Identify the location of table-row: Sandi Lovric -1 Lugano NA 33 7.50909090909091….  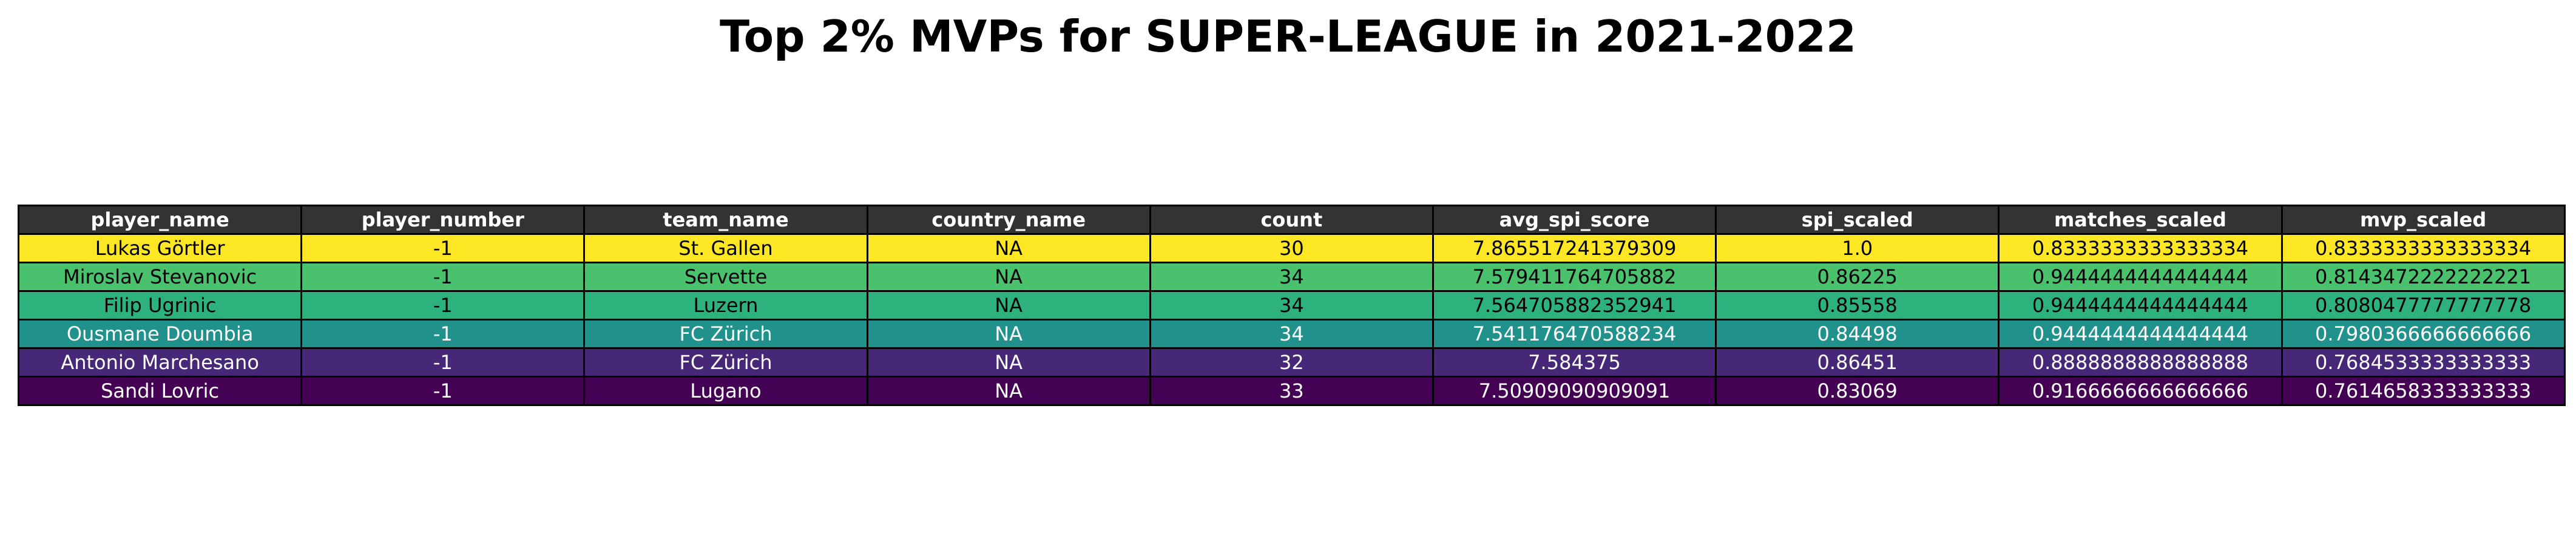
(1291, 391).